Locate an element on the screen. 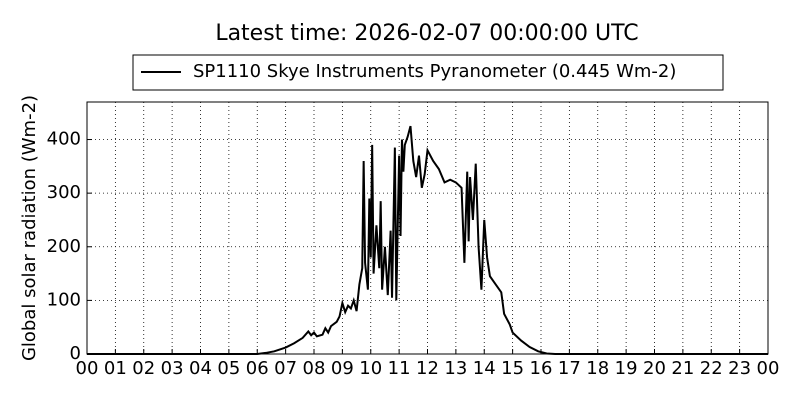 The image size is (800, 400). x-tick-label: 19 is located at coordinates (626, 368).